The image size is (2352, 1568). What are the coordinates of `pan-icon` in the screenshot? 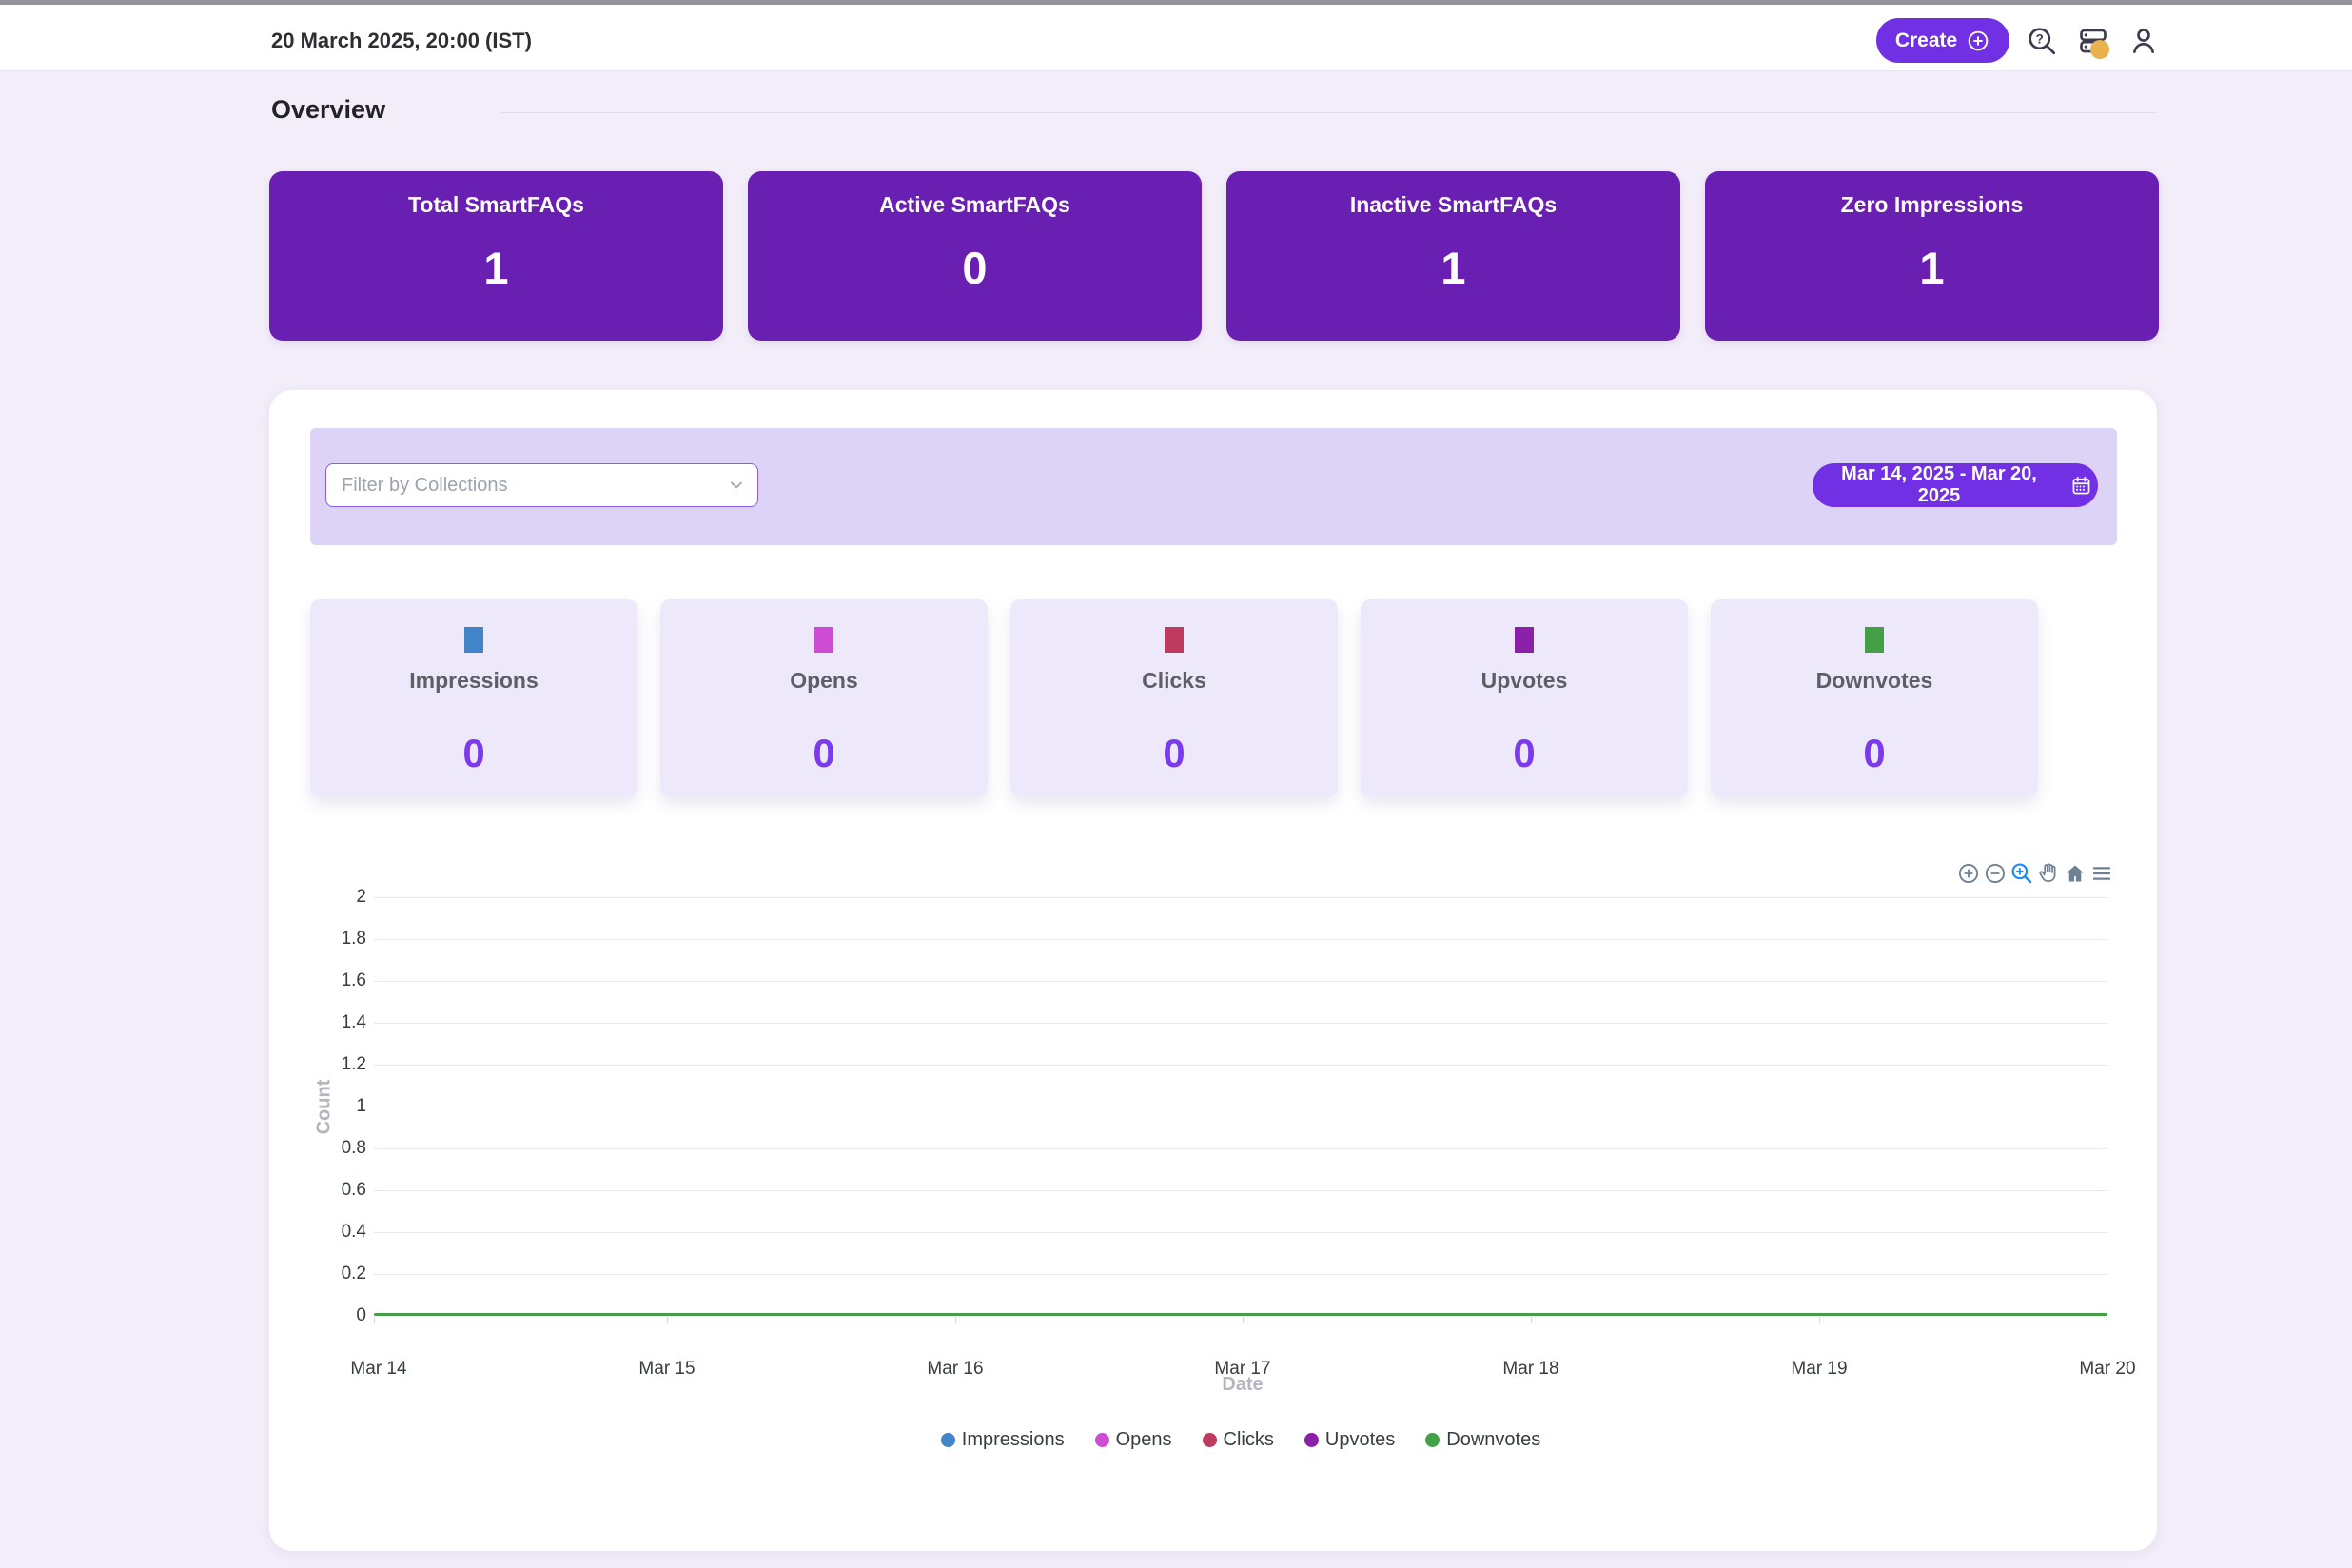 It's located at (2048, 873).